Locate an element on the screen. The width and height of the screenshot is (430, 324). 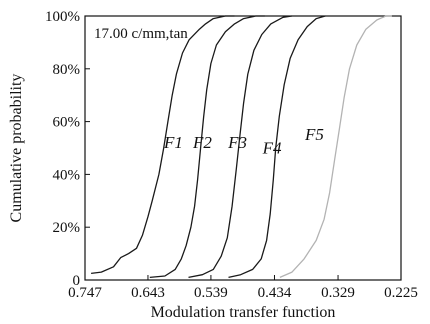
y-tick-label: 100% is located at coordinates (62, 17).